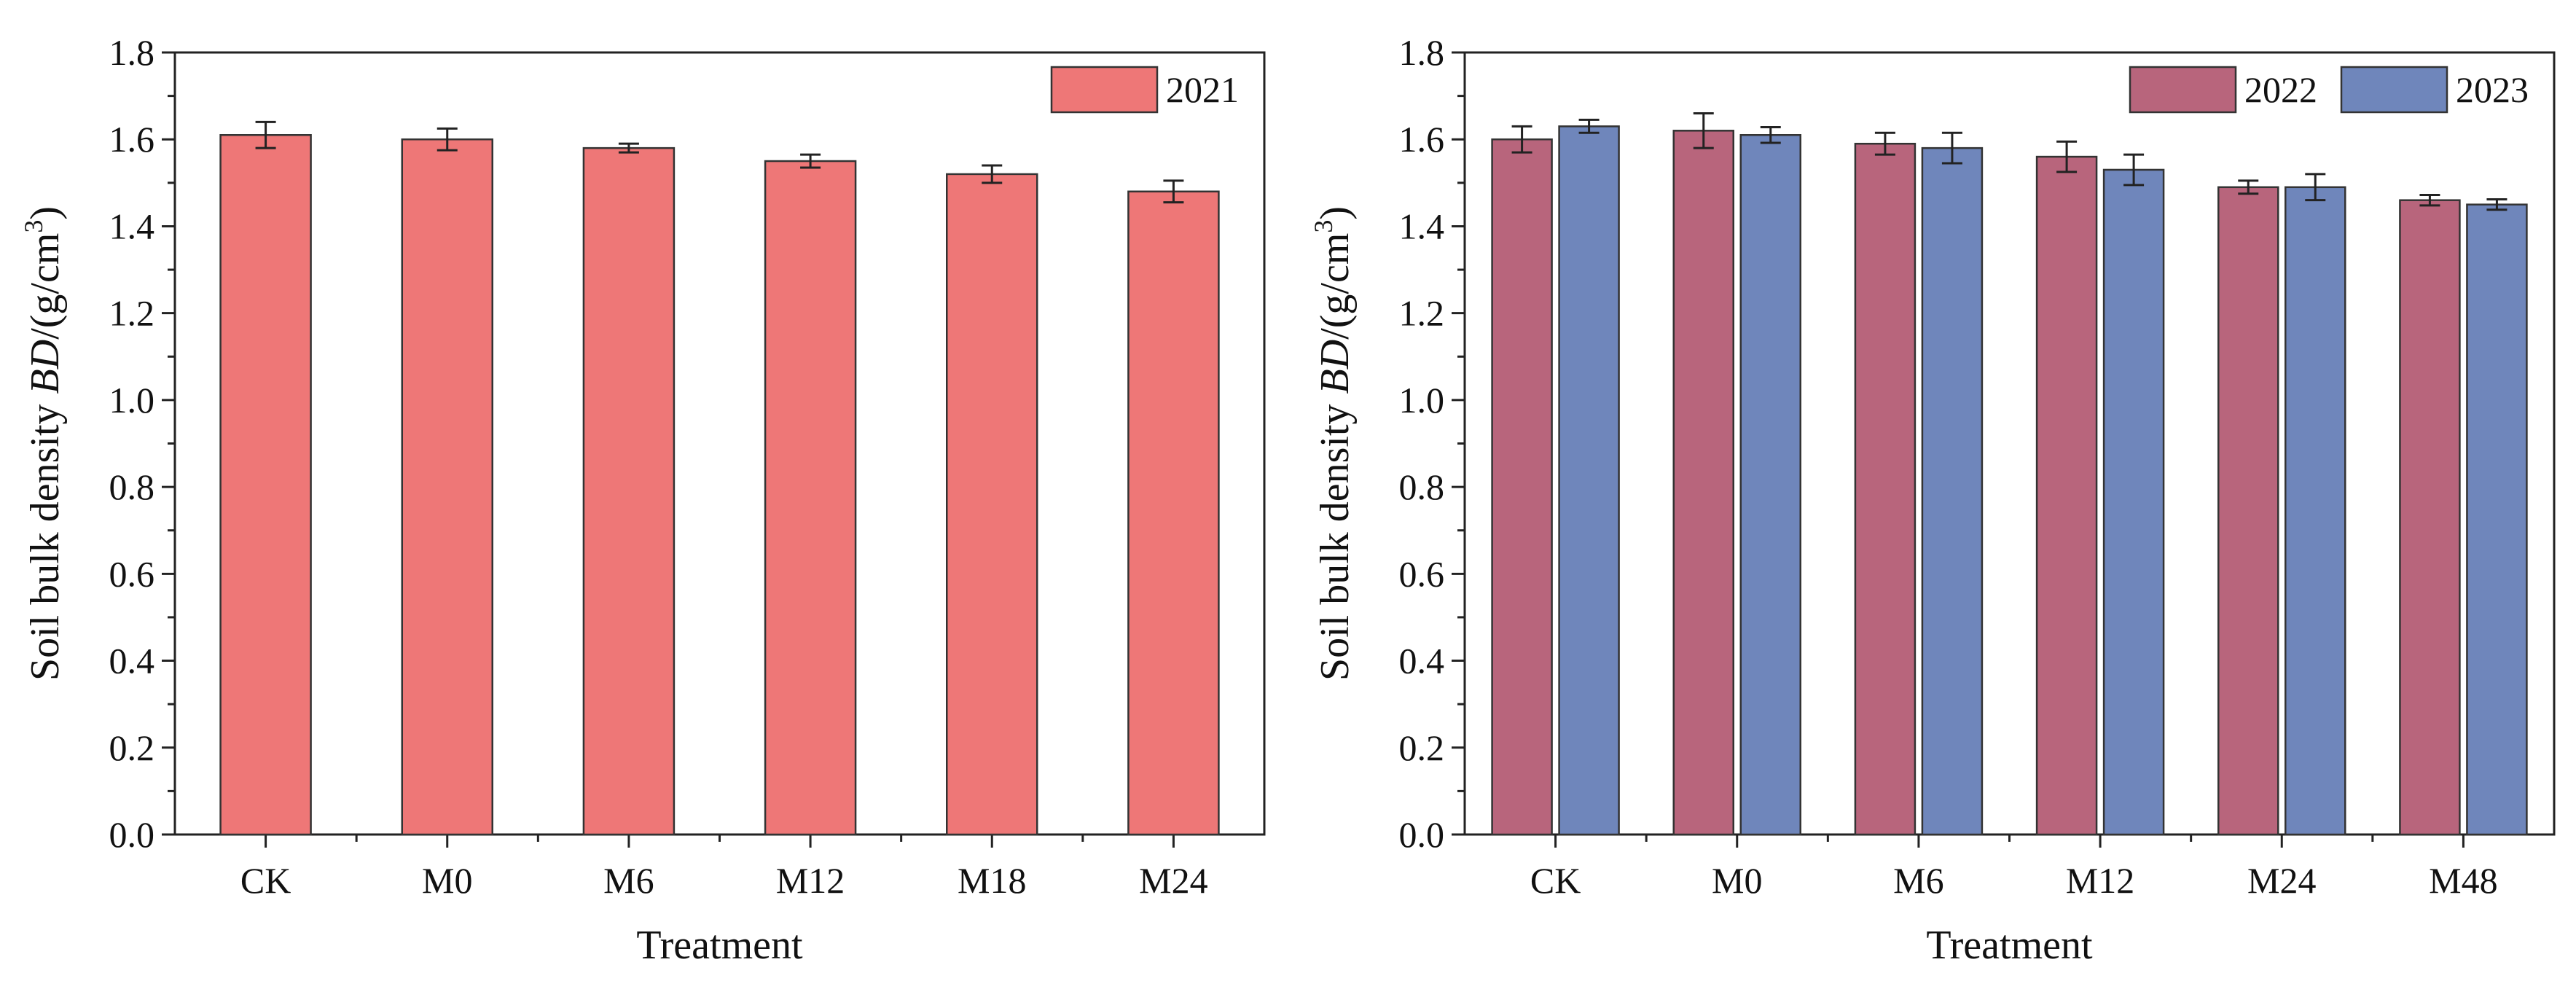 The width and height of the screenshot is (2576, 981). What do you see at coordinates (2248, 187) in the screenshot?
I see `error-bar-2022-m24` at bounding box center [2248, 187].